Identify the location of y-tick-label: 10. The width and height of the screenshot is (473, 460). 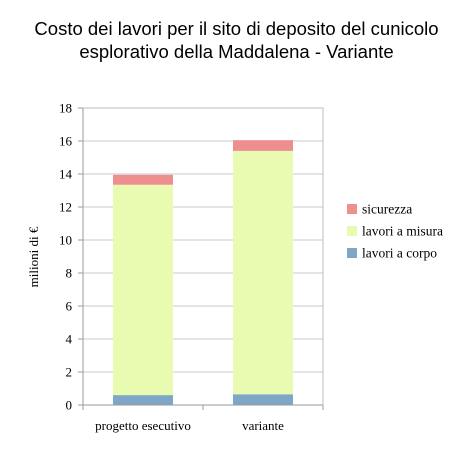
(65, 240).